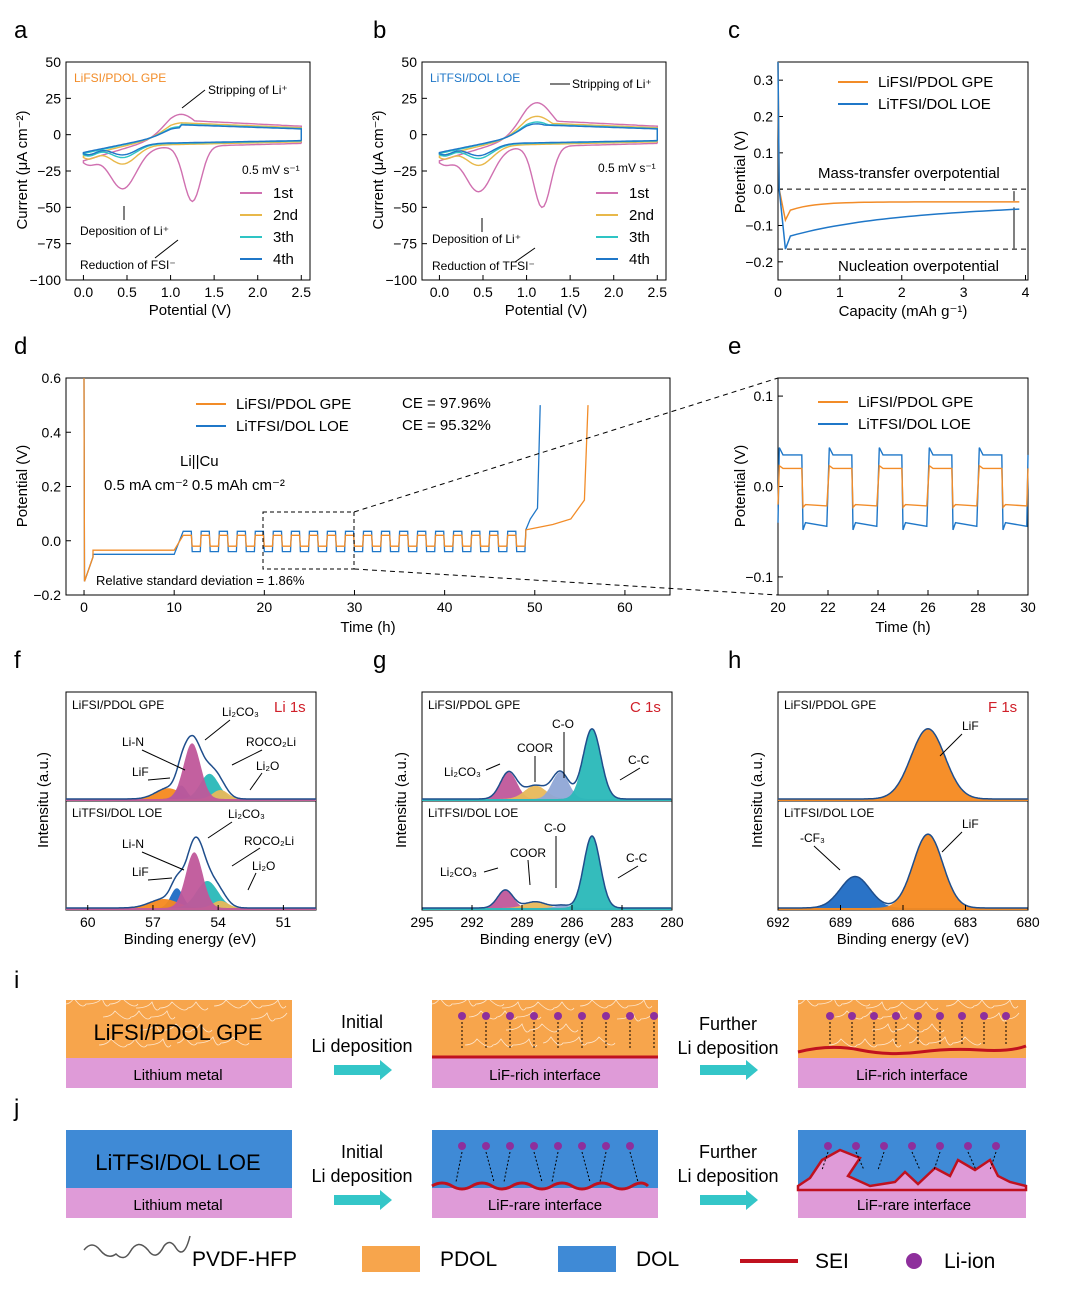 The height and width of the screenshot is (1289, 1080). Describe the element at coordinates (153, 922) in the screenshot. I see `x-tick-label: 57` at that location.